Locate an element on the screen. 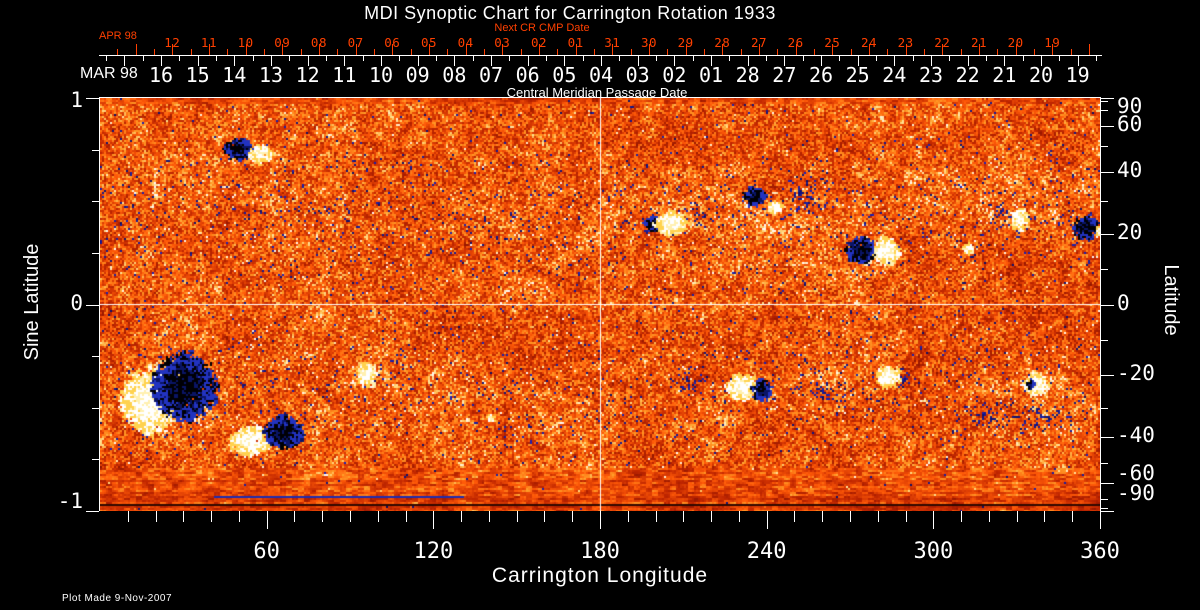 The height and width of the screenshot is (610, 1200). right-axis-tick-label: 40 is located at coordinates (1130, 170).